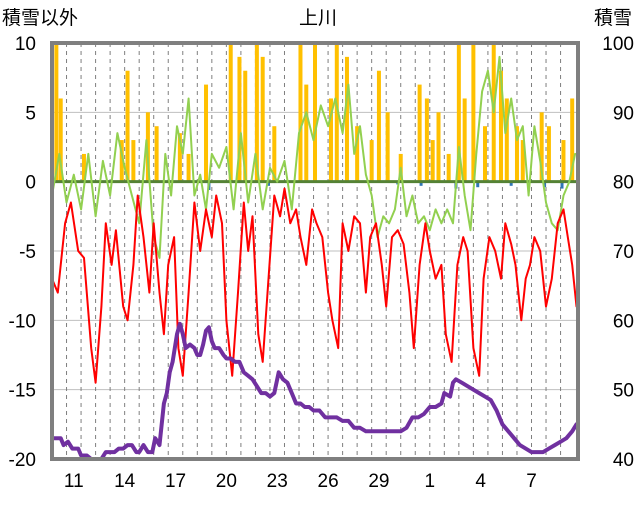 The width and height of the screenshot is (636, 506). Describe the element at coordinates (22, 460) in the screenshot. I see `left-tick-label: -20` at that location.